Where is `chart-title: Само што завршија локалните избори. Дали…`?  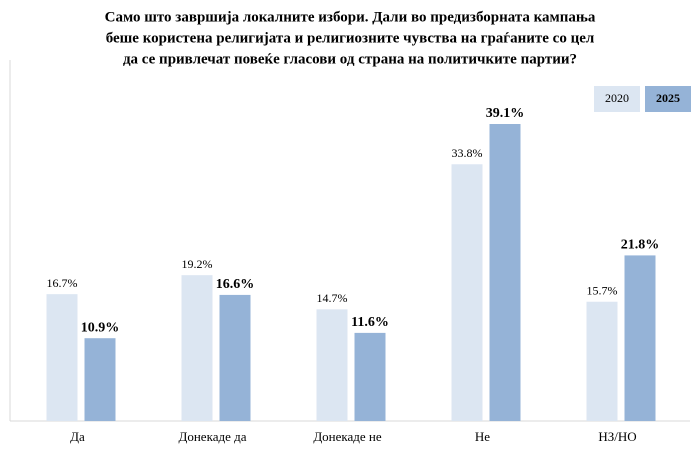
chart-title: Само што завршија локалните избори. Дали… is located at coordinates (350, 17).